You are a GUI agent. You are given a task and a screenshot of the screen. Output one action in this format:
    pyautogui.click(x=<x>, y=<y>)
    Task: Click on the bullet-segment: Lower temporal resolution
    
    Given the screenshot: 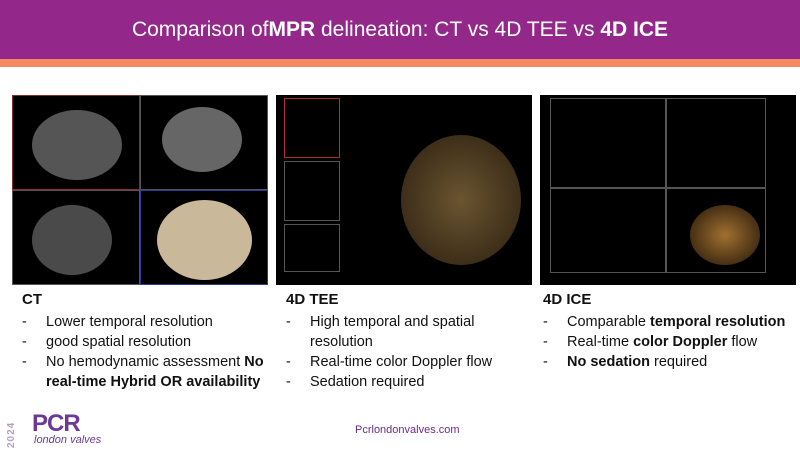 What is the action you would take?
    pyautogui.click(x=129, y=322)
    